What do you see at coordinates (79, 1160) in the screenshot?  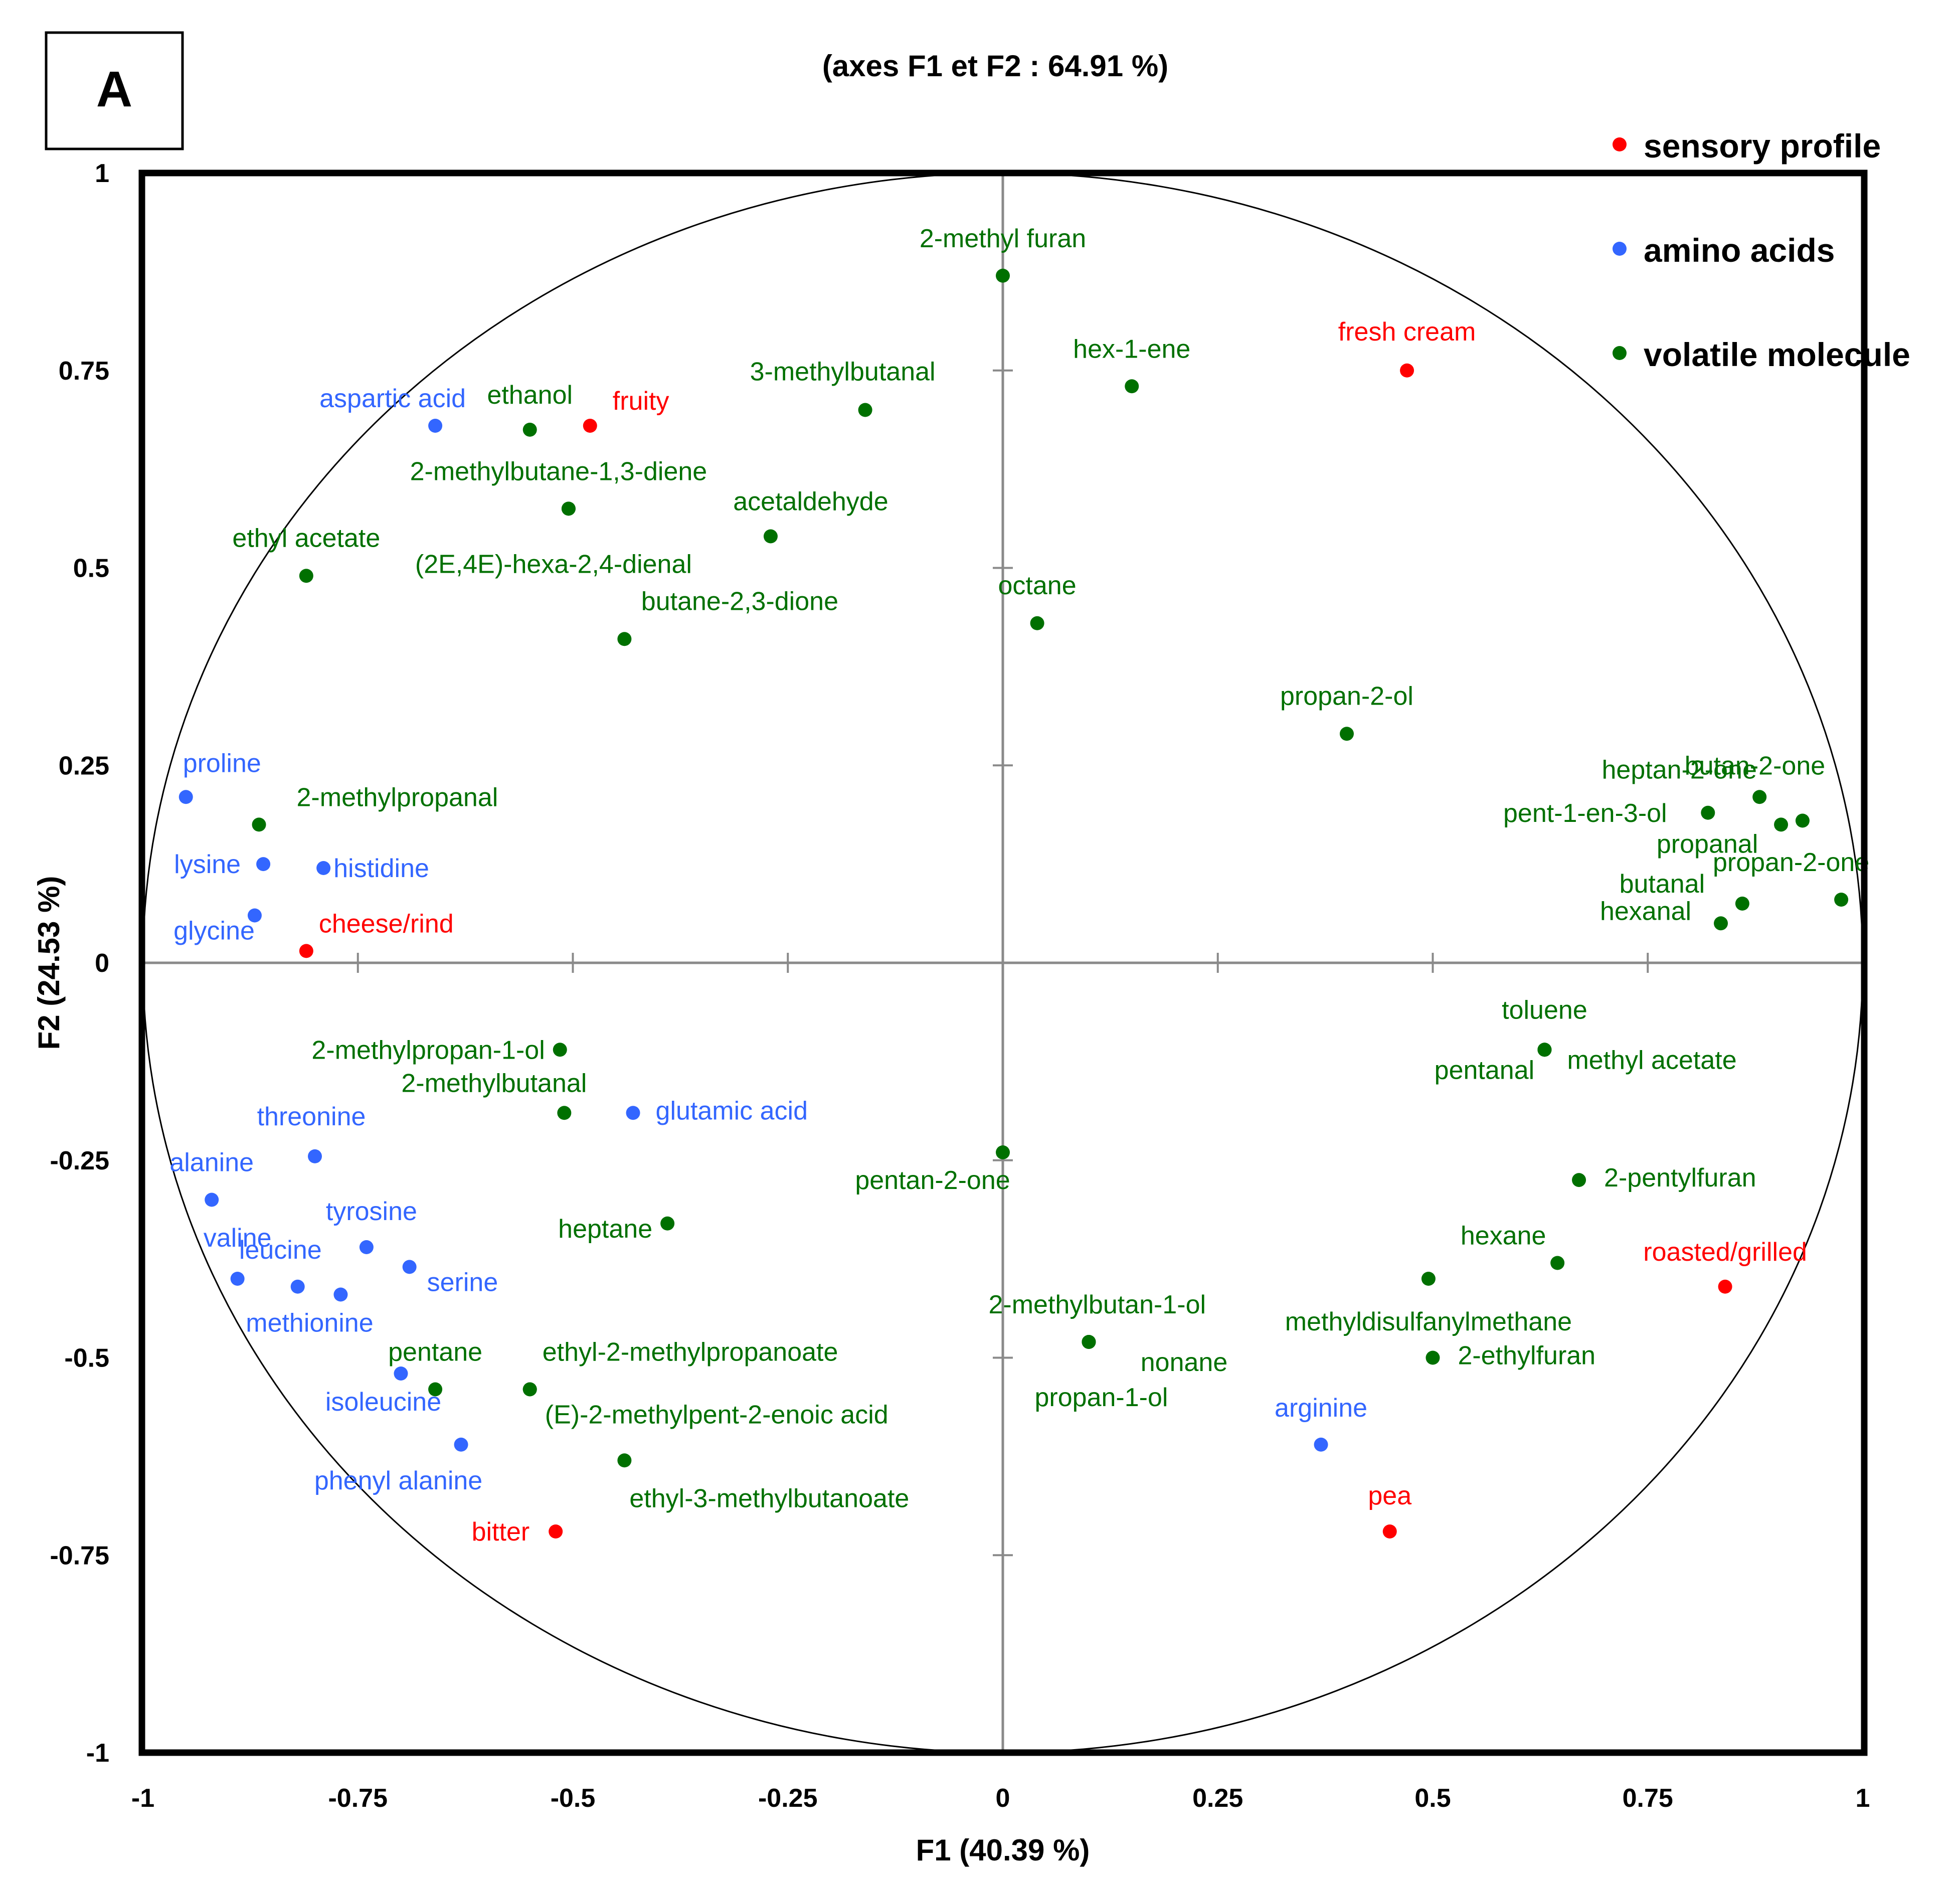 I see `y-tick-label: -0.25` at bounding box center [79, 1160].